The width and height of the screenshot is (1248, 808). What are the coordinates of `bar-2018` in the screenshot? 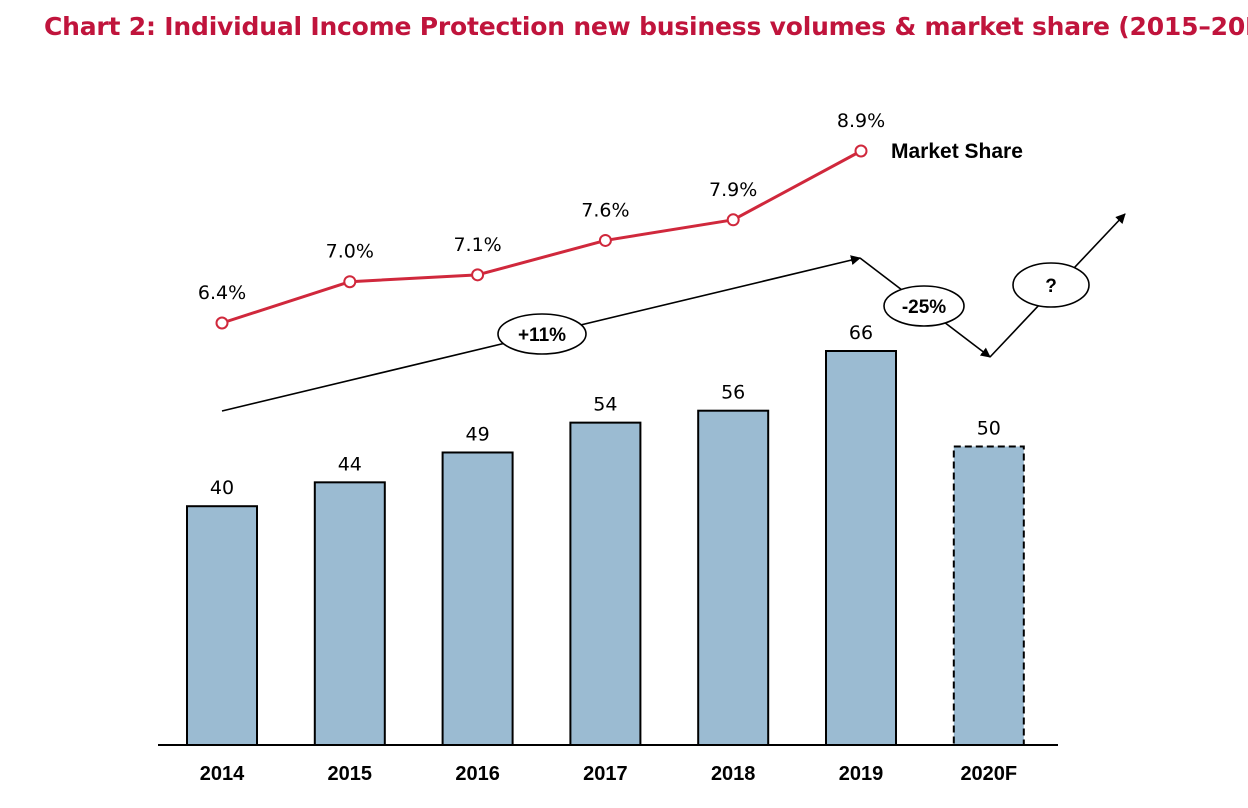 It's located at (733, 577).